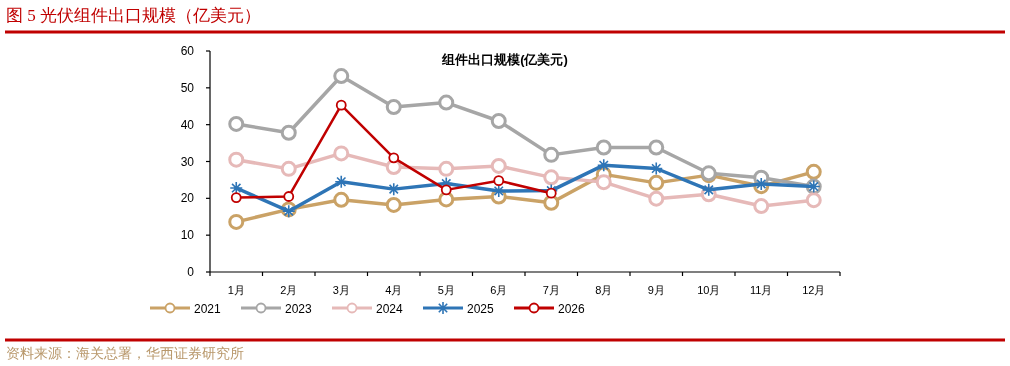 This screenshot has width=1010, height=366. What do you see at coordinates (133, 15) in the screenshot?
I see `chart-title: 图 5 光伏组件出口规模（亿美元）` at bounding box center [133, 15].